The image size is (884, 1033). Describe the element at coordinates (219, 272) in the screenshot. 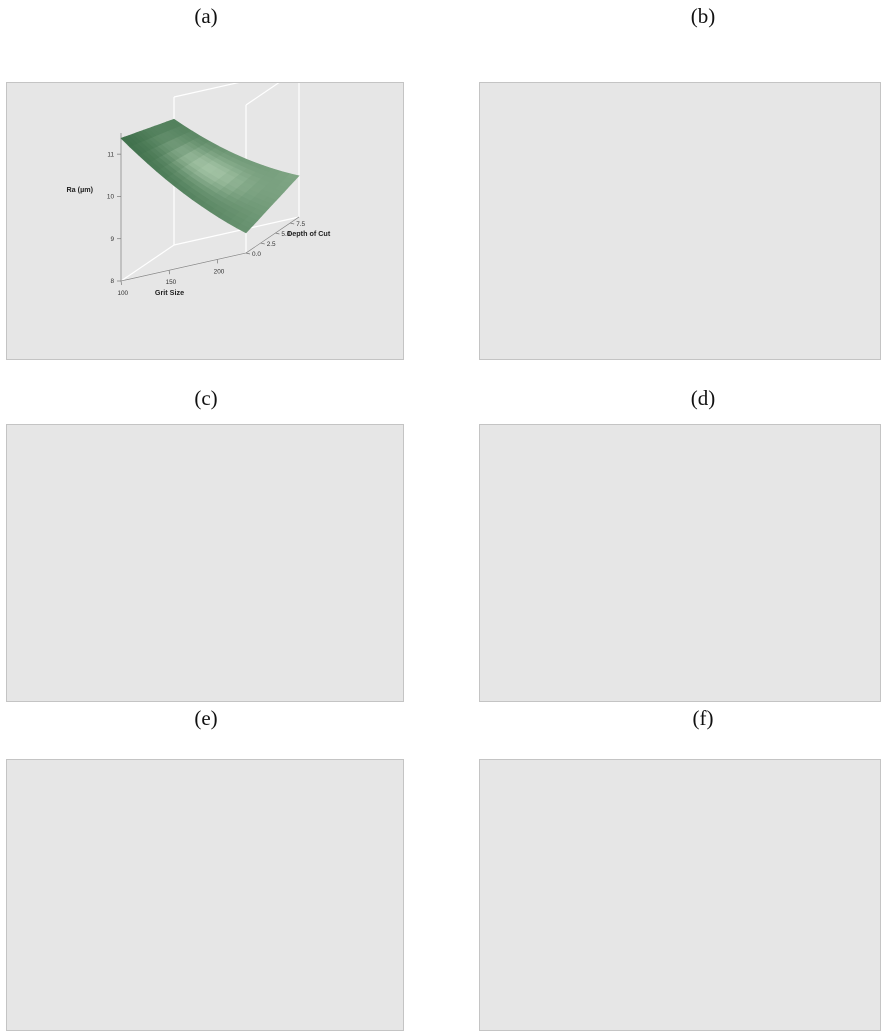

I see `x-tick-label: 200` at that location.